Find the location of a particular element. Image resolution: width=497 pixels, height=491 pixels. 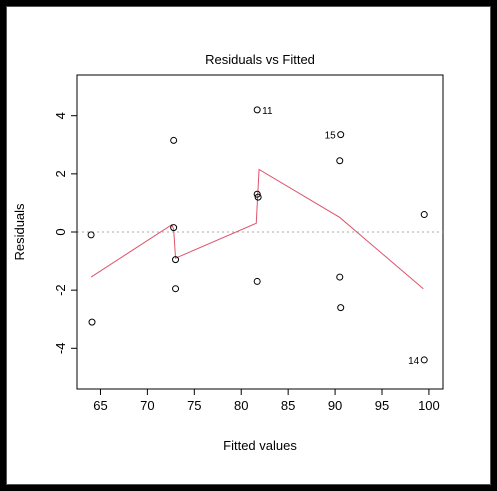

y-axis-label: Residuals is located at coordinates (19, 232).